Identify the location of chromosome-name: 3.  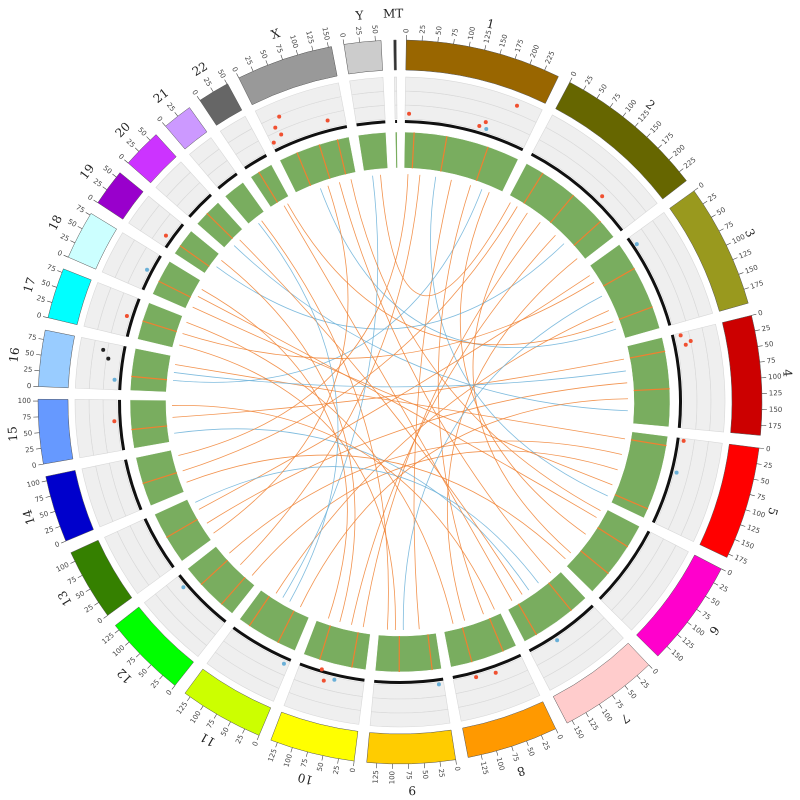
(750, 233).